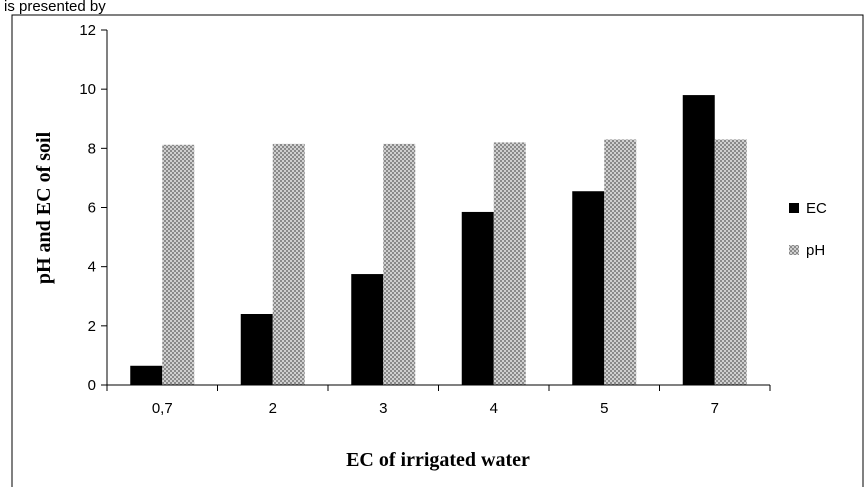 The width and height of the screenshot is (864, 487). I want to click on legend-swatch-ec, so click(794, 208).